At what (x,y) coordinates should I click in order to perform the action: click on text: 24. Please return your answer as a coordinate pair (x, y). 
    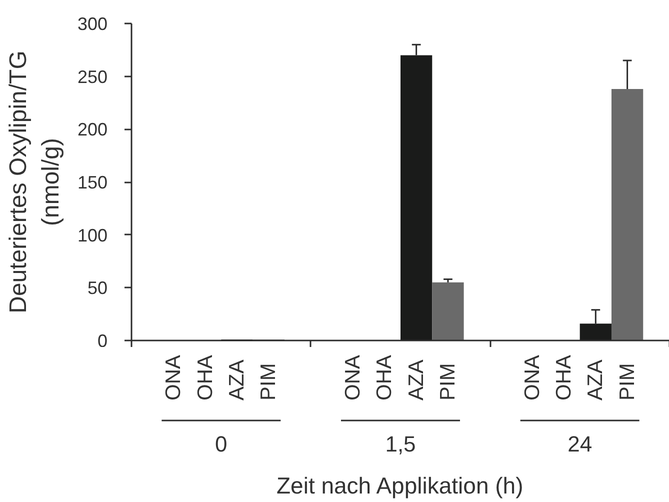
    Looking at the image, I should click on (580, 444).